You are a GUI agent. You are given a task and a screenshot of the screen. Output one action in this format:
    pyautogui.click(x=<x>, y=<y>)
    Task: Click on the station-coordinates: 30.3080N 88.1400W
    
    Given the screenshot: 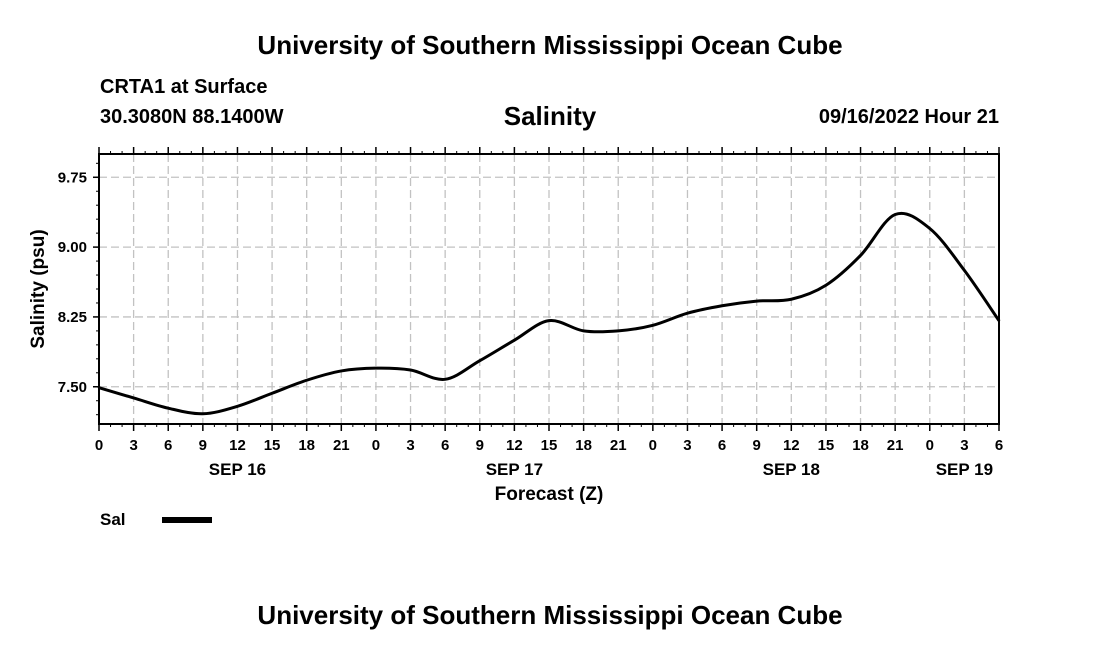 What is the action you would take?
    pyautogui.click(x=192, y=117)
    